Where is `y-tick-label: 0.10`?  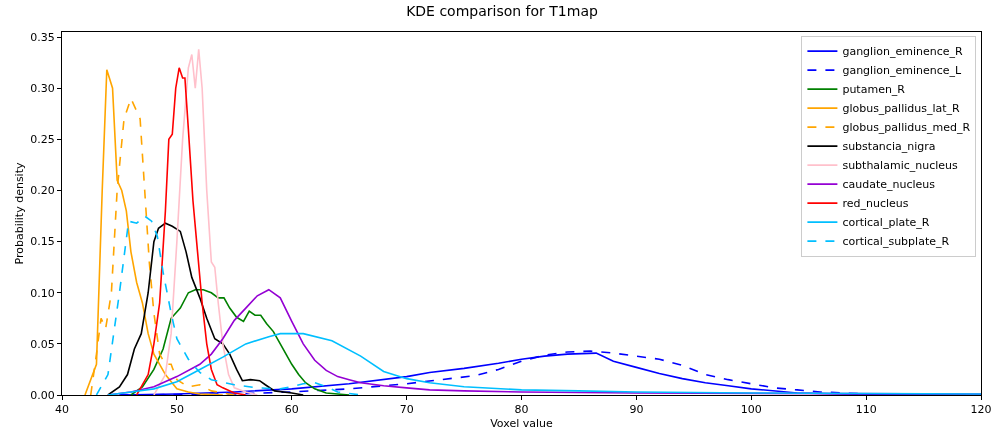 y-tick-label: 0.10 is located at coordinates (42, 293).